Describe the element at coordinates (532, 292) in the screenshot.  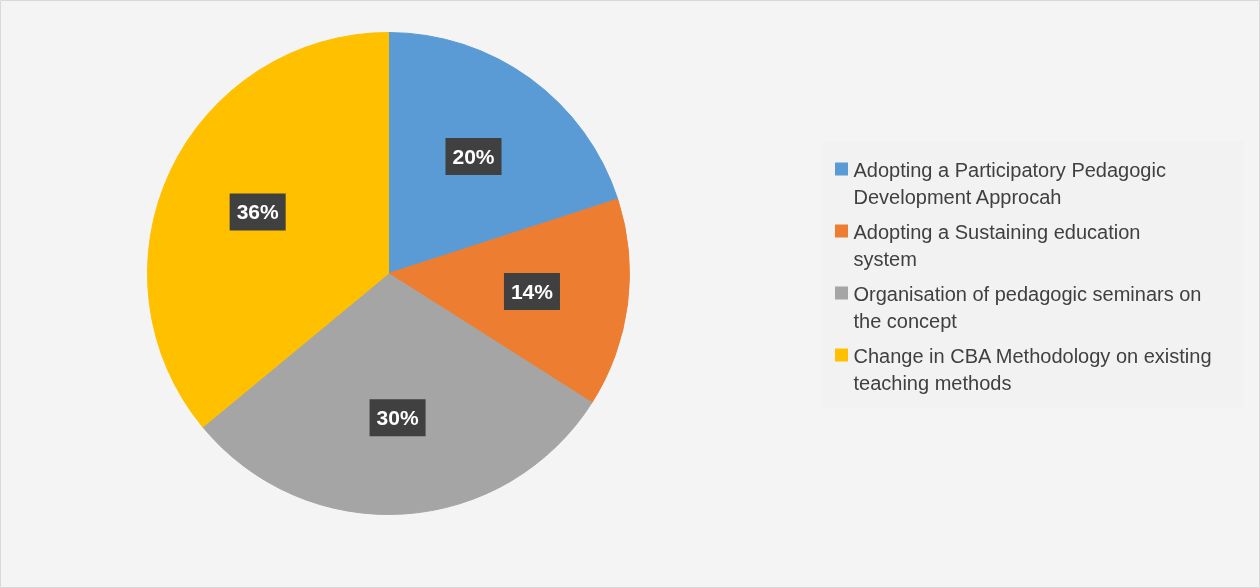
I see `data-label: 14%` at that location.